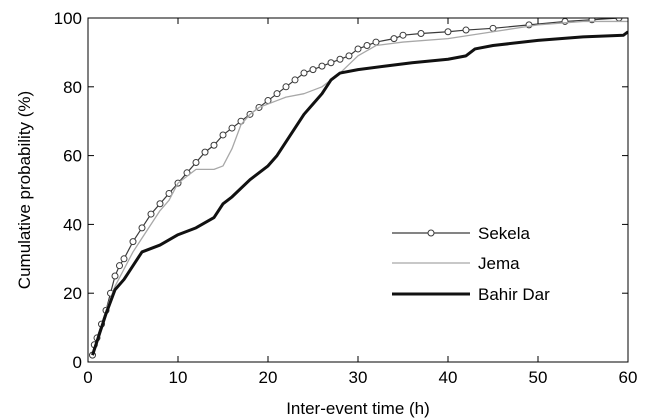  Describe the element at coordinates (358, 408) in the screenshot. I see `x-axis-label: Inter-event time (h)` at that location.